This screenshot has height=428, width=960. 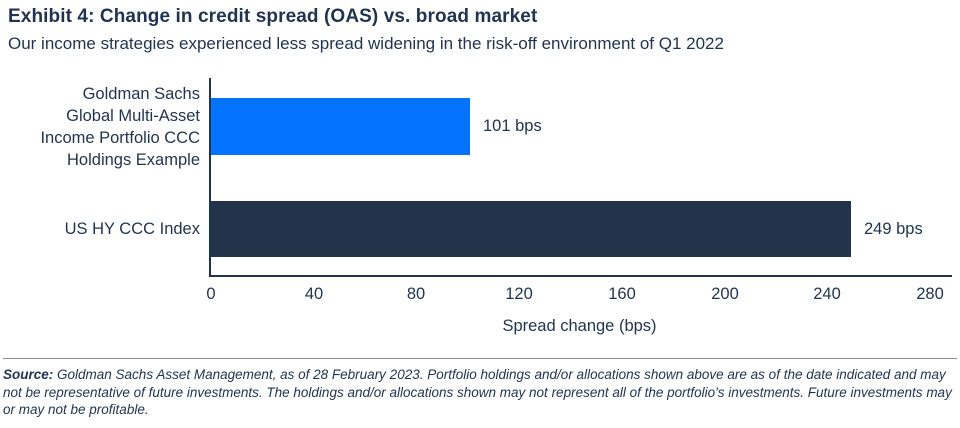 What do you see at coordinates (725, 294) in the screenshot?
I see `x-tick-label: 200` at bounding box center [725, 294].